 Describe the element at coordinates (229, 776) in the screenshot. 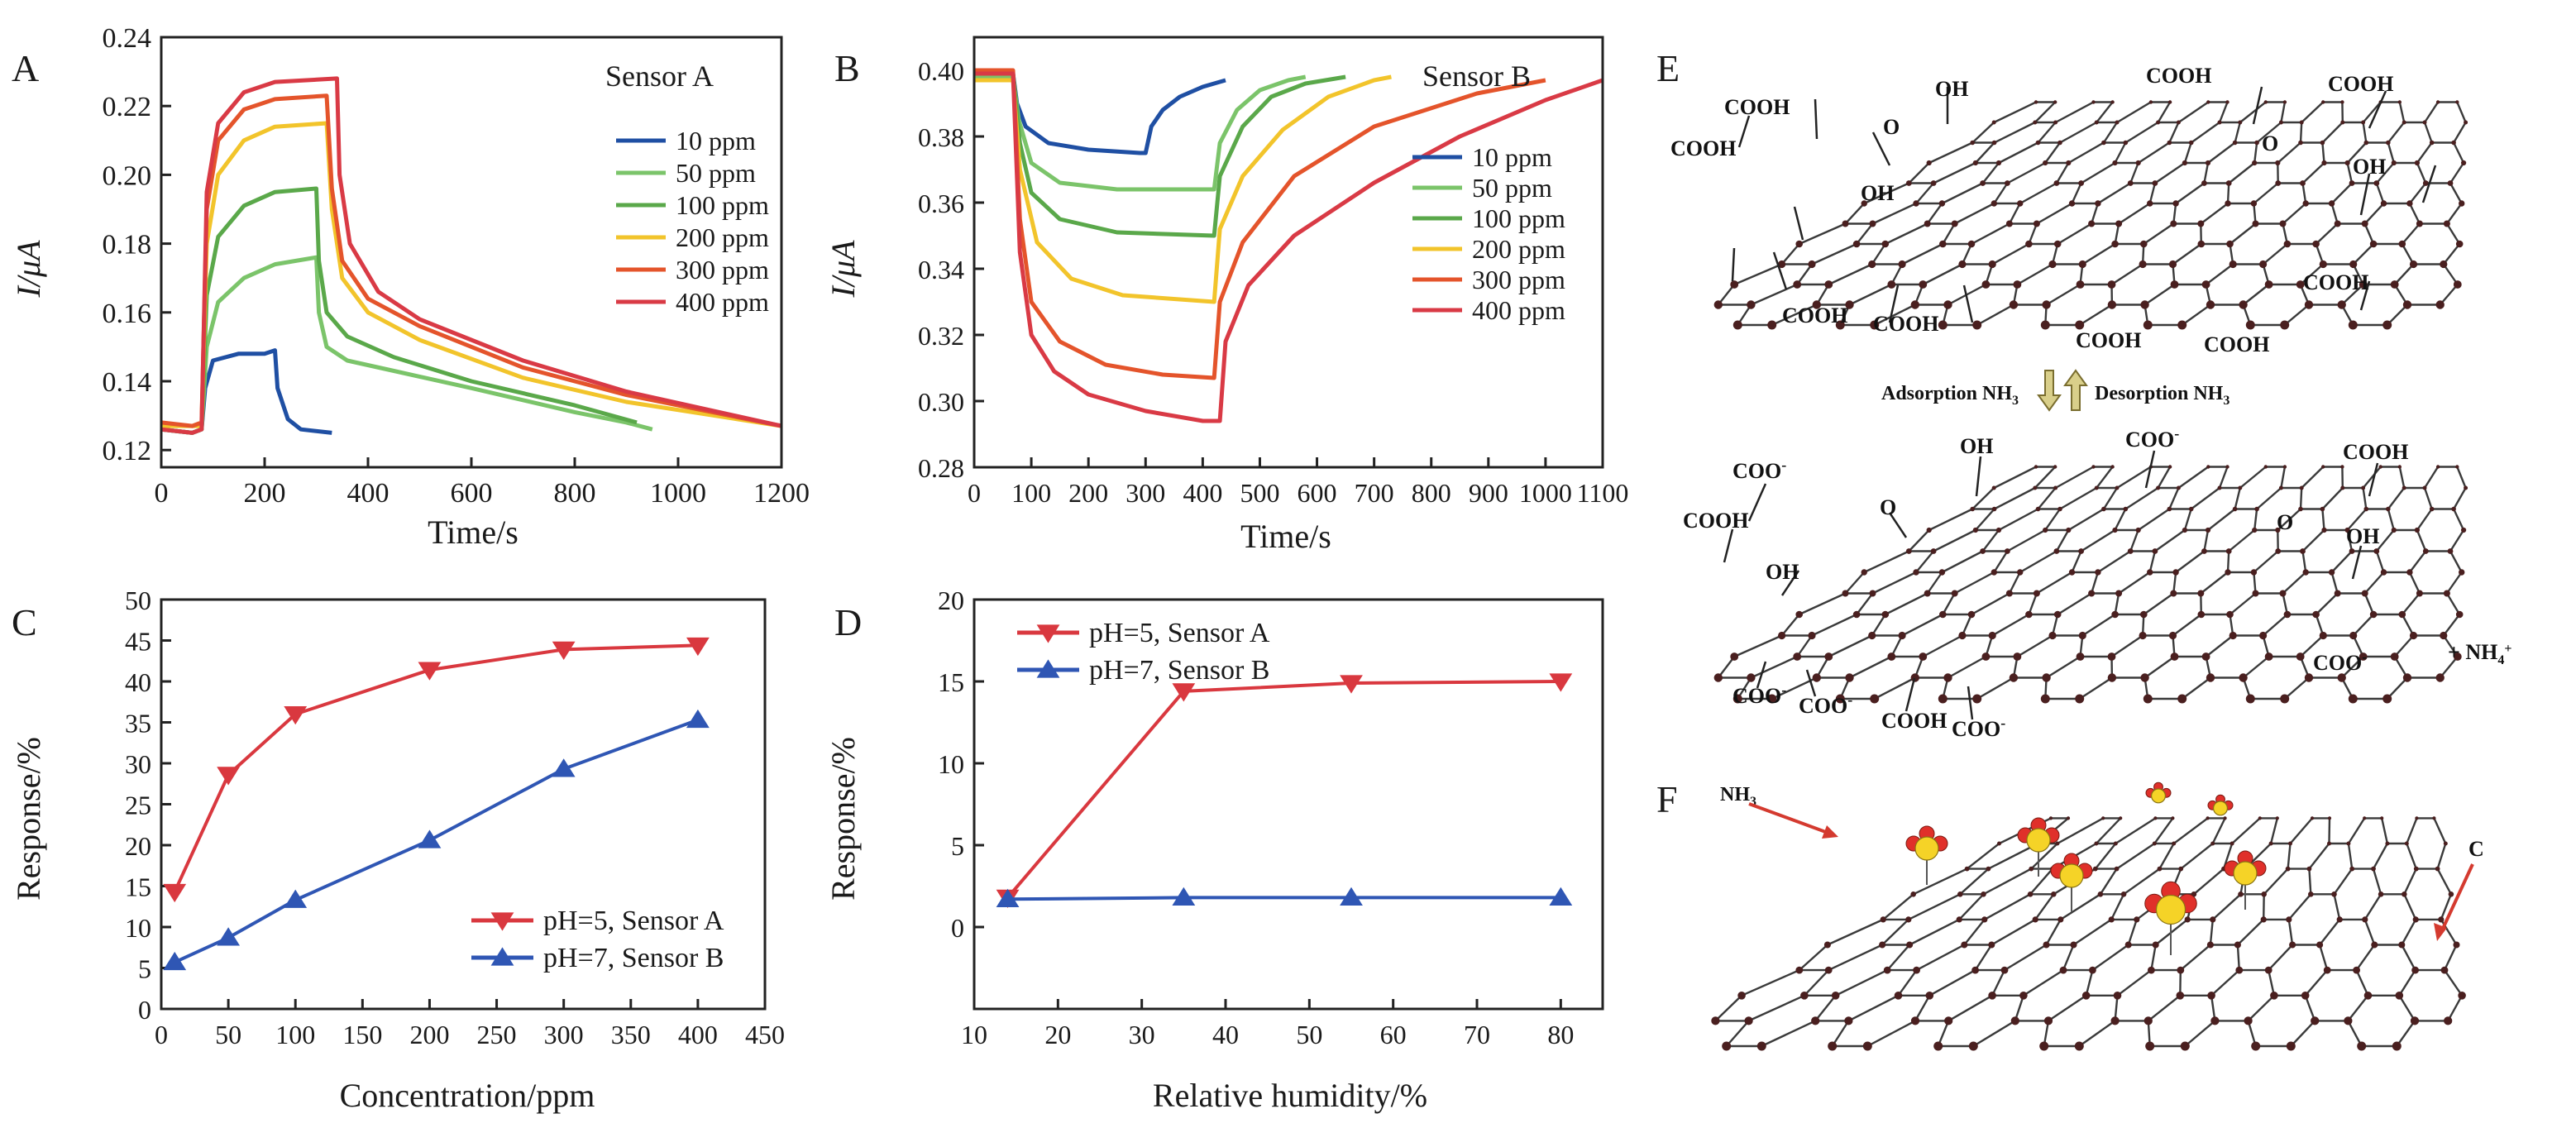

I see `panel-c-series-0-point` at that location.